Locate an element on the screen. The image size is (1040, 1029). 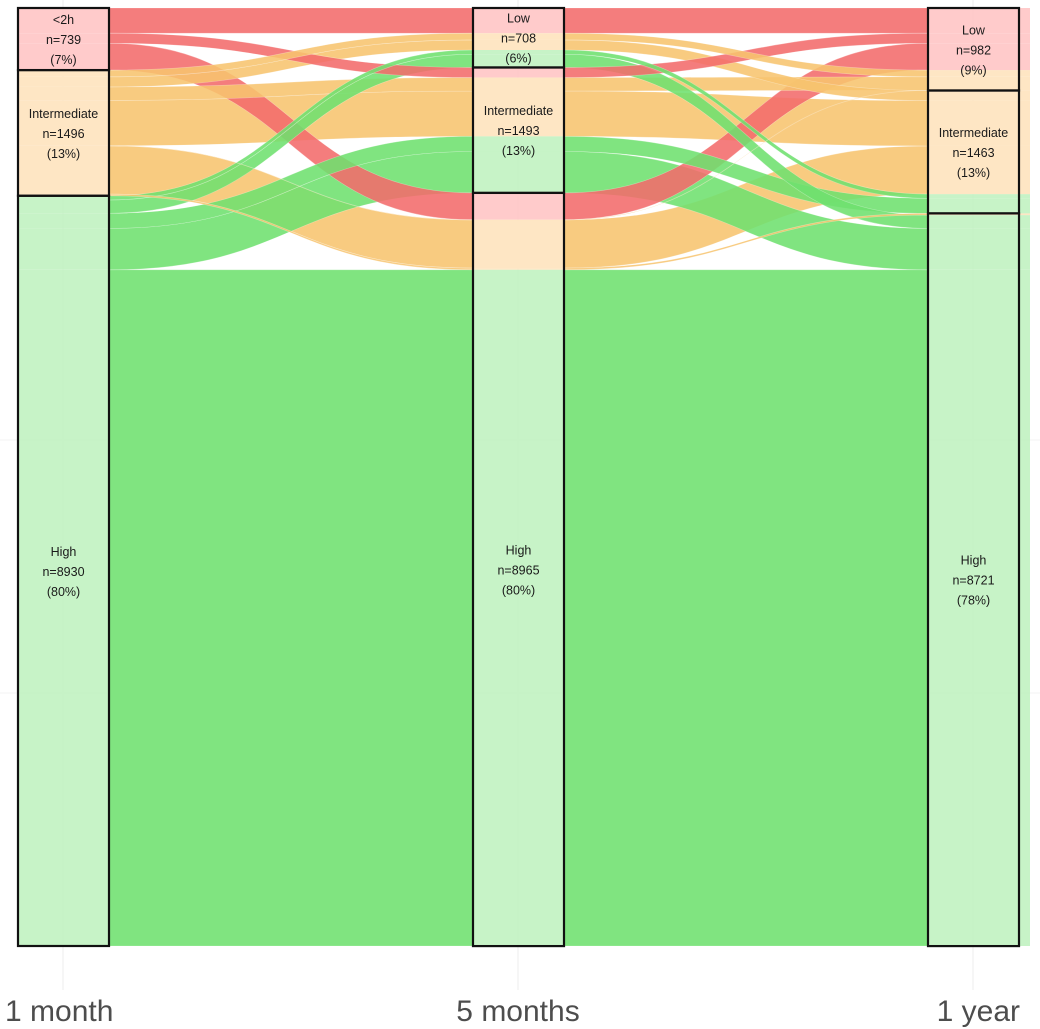
stratum-label-percent: (9%) is located at coordinates (973, 70).